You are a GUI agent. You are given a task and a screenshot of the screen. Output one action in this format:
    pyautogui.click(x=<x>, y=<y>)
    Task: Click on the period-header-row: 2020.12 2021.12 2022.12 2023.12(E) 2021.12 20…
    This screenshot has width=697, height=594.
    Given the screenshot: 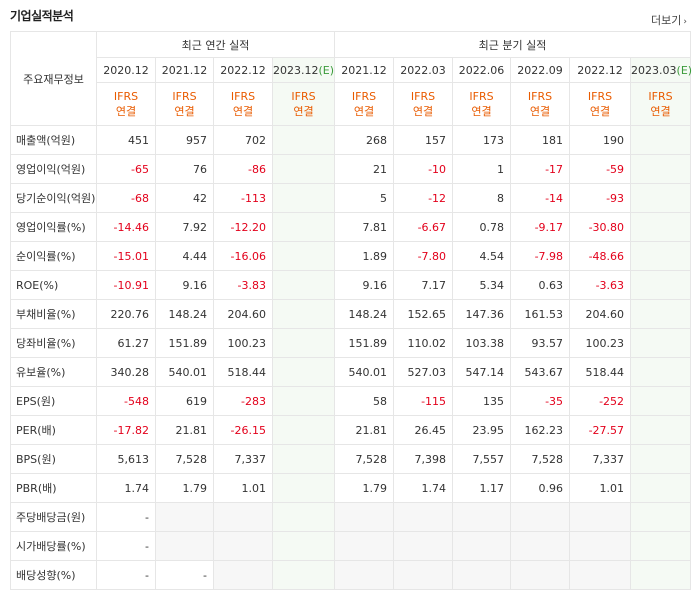 What is the action you would take?
    pyautogui.click(x=351, y=70)
    